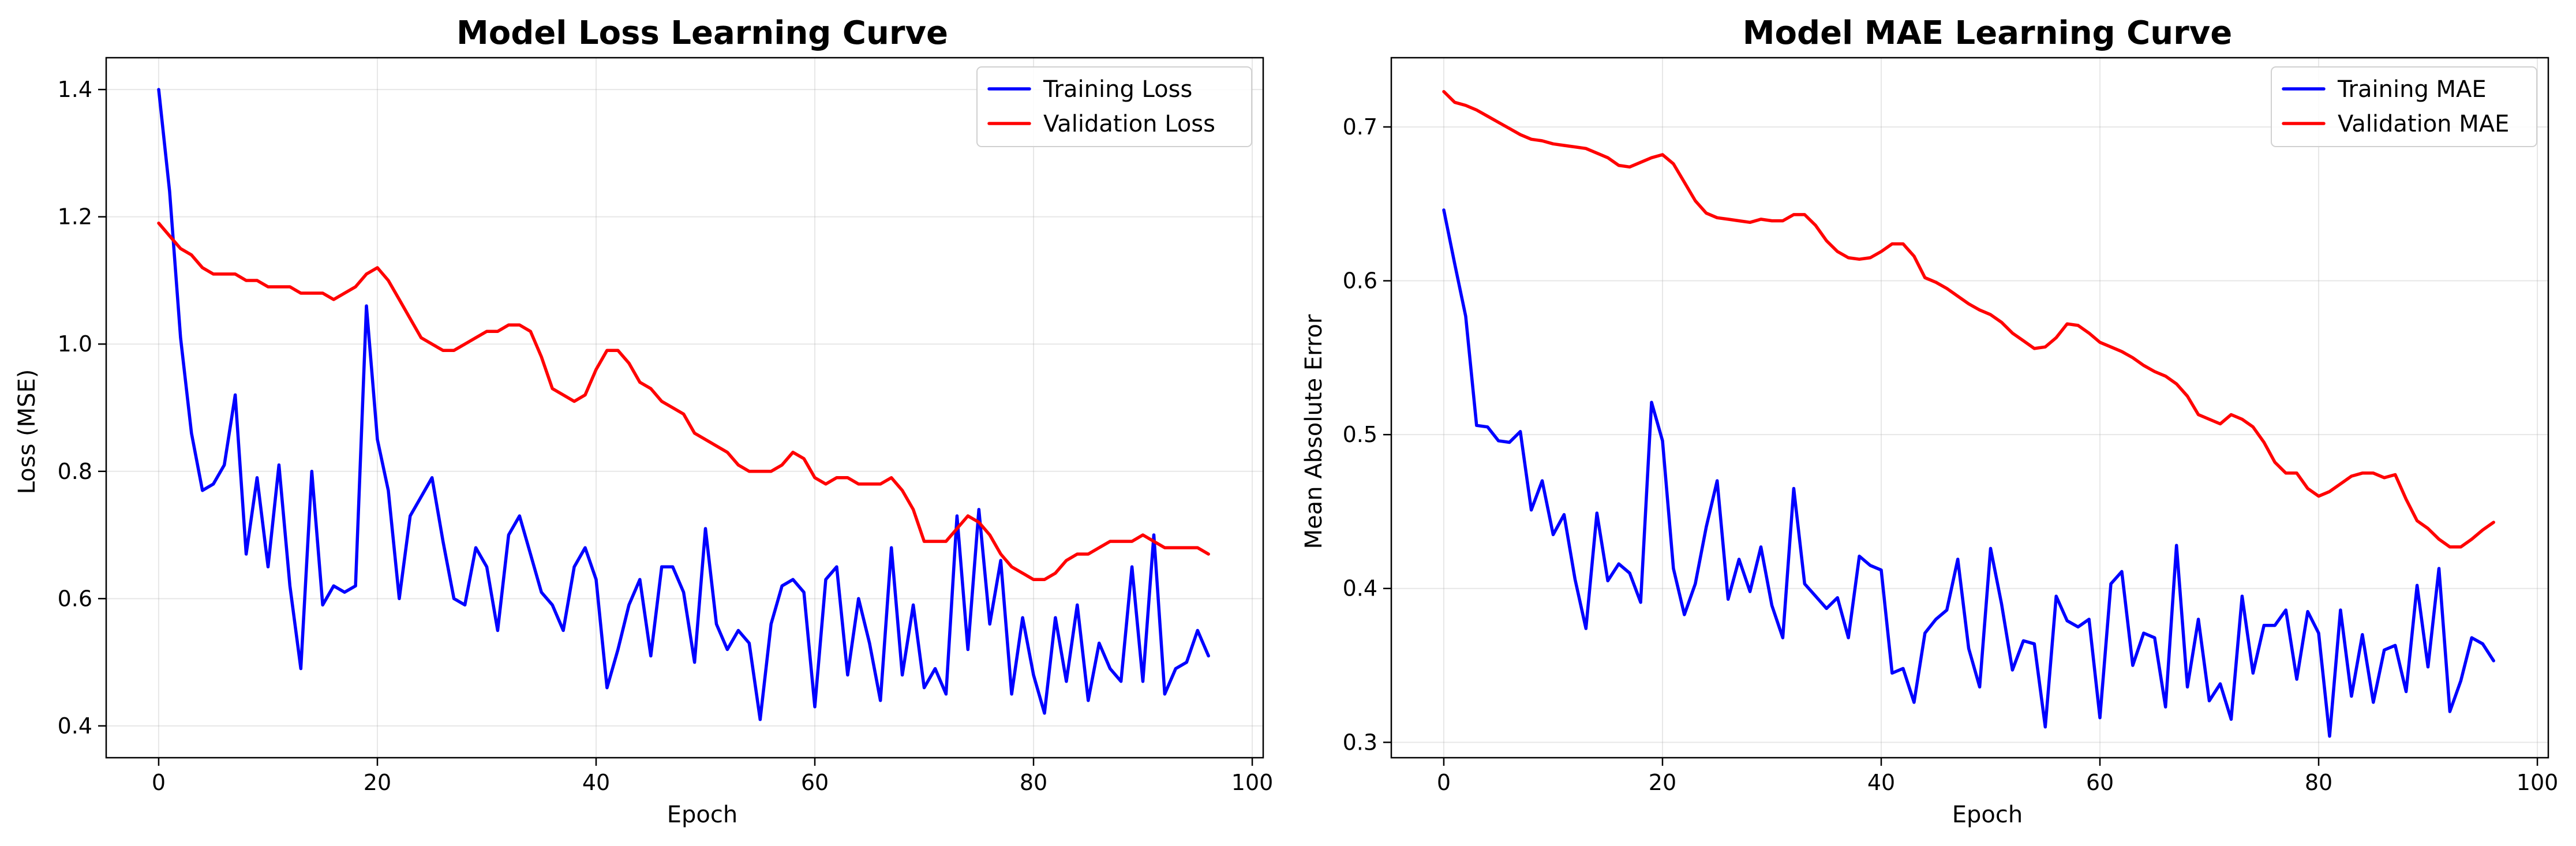 Image resolution: width=2576 pixels, height=846 pixels. What do you see at coordinates (2424, 124) in the screenshot?
I see `legend-label-validation: Validation MAE` at bounding box center [2424, 124].